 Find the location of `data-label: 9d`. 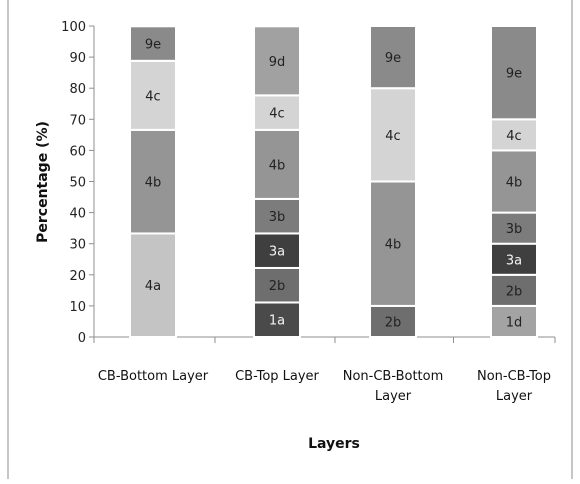

data-label: 9d is located at coordinates (277, 62).